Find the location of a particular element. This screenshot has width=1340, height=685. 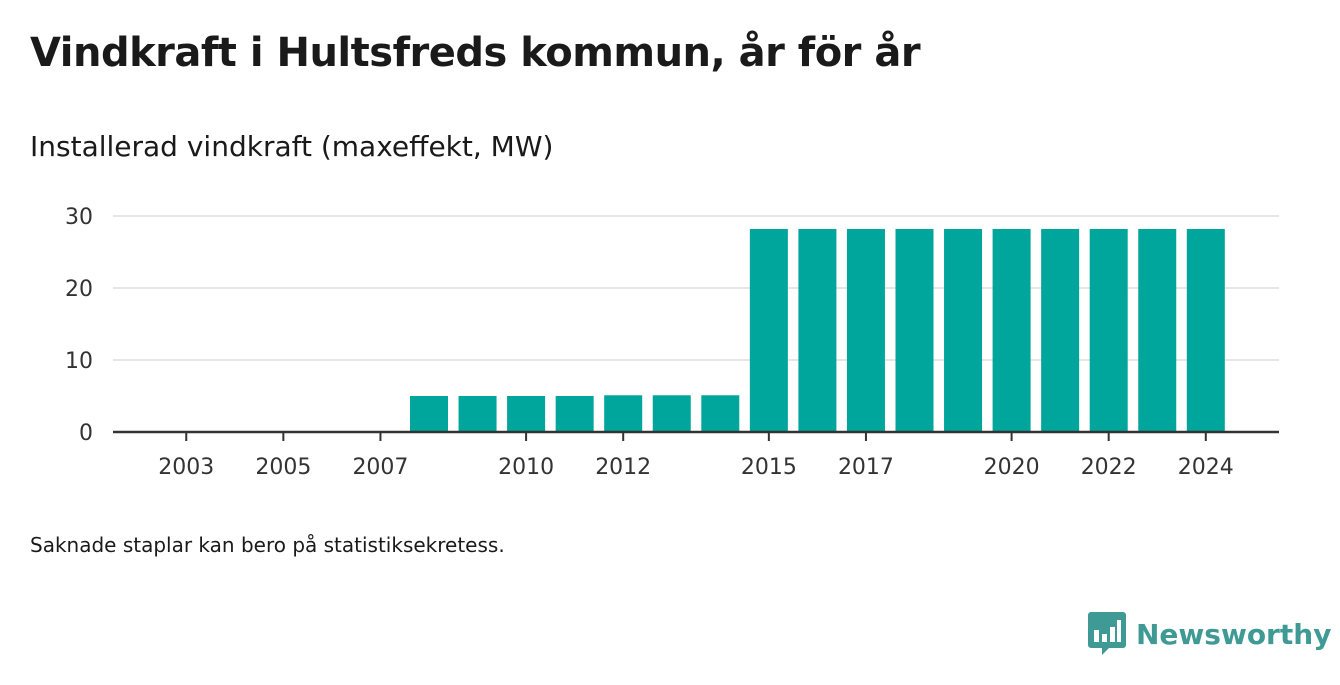

y-tick-label: 30 is located at coordinates (79, 217).